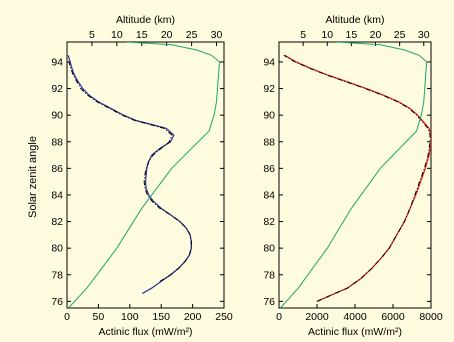 The height and width of the screenshot is (342, 454). I want to click on x-tick-label: 200, so click(193, 317).